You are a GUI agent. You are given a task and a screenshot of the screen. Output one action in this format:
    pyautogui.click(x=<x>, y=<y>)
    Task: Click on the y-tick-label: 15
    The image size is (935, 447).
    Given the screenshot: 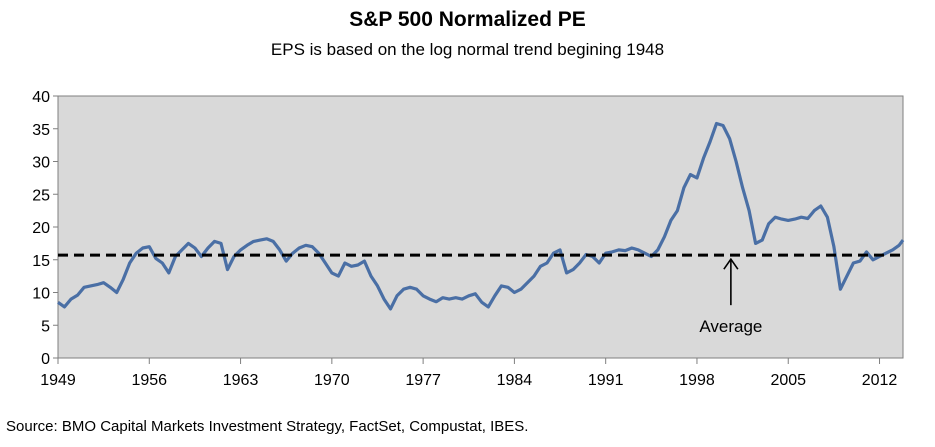 What is the action you would take?
    pyautogui.click(x=41, y=261)
    